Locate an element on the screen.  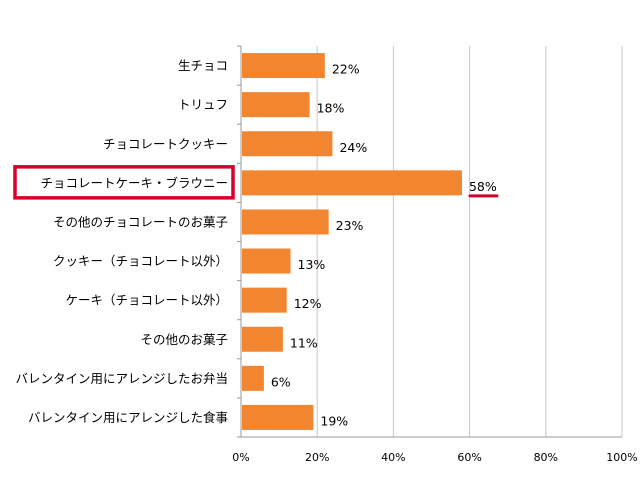
data-label: 24% is located at coordinates (353, 147).